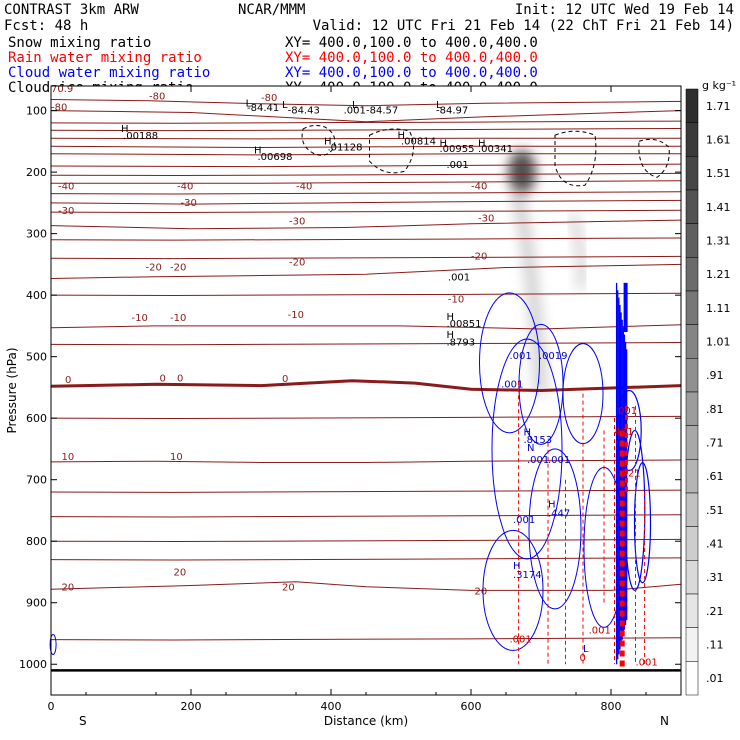  I want to click on annotation-label: .00851, so click(464, 324).